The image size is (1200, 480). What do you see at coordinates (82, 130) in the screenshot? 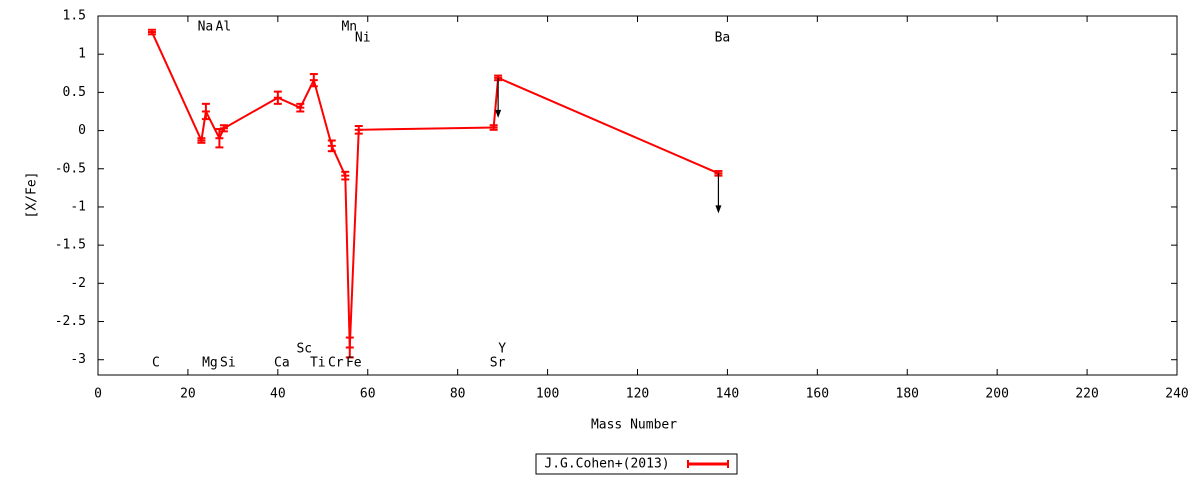
I see `y-tick-label: 0` at bounding box center [82, 130].